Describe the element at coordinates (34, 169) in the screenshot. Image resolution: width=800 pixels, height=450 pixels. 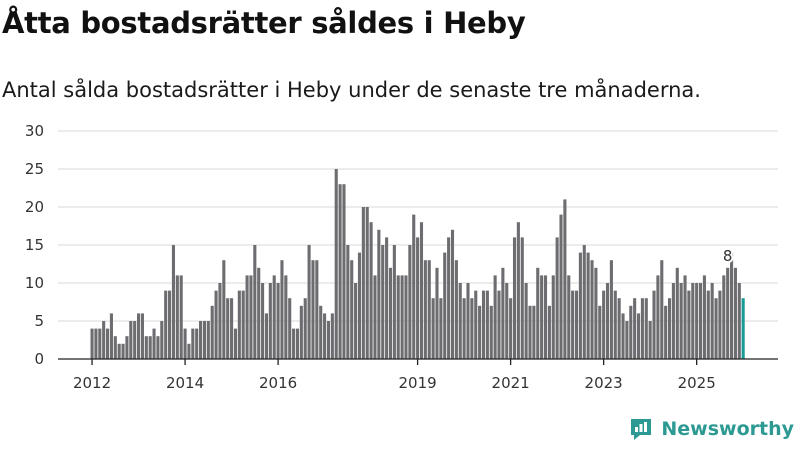
I see `y-tick-label: 25` at that location.